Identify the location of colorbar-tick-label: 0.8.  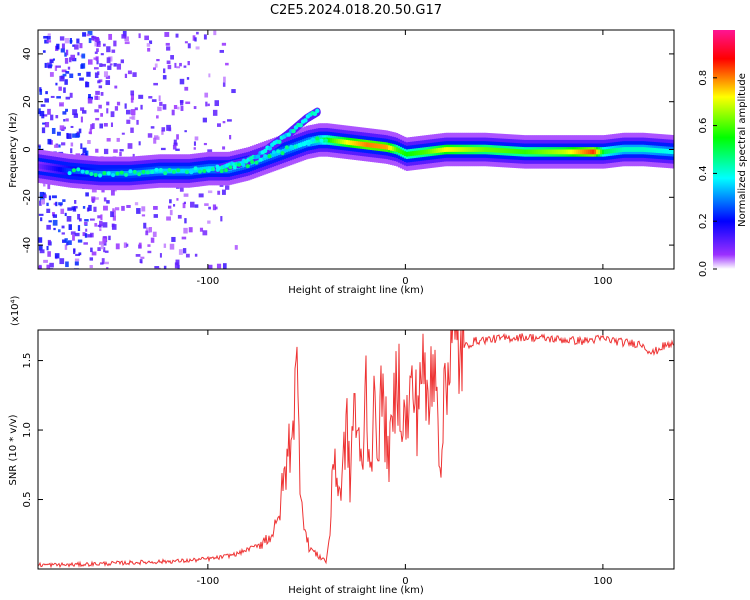
(703, 78).